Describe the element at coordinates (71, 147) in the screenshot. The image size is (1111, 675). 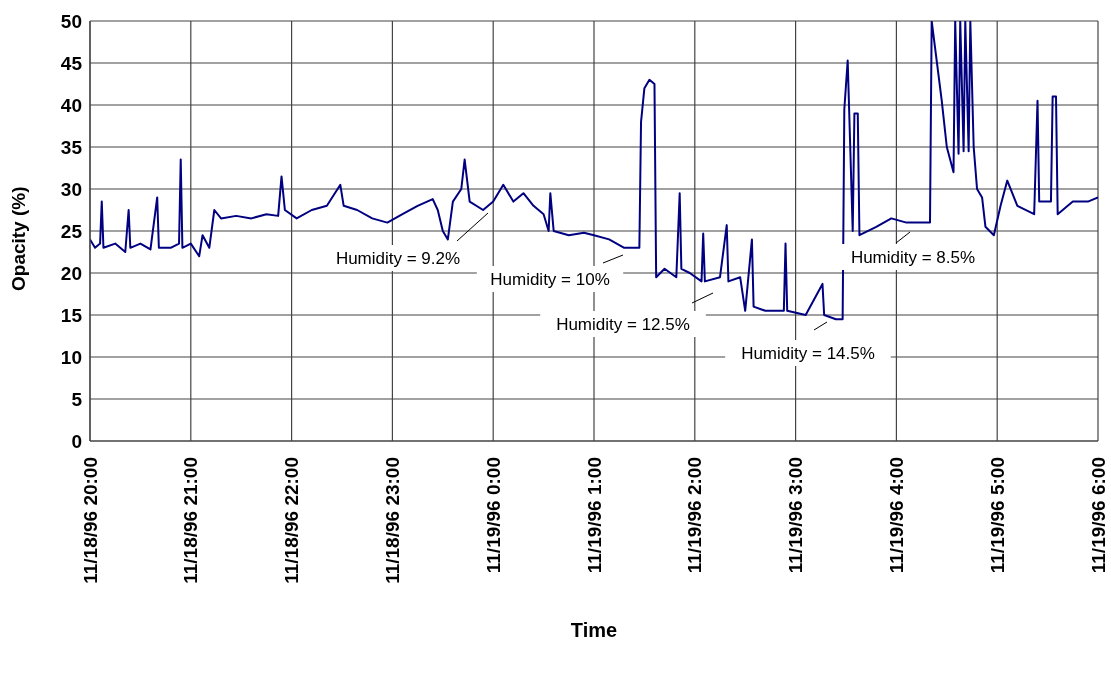
I see `y-tick-label: 35` at that location.